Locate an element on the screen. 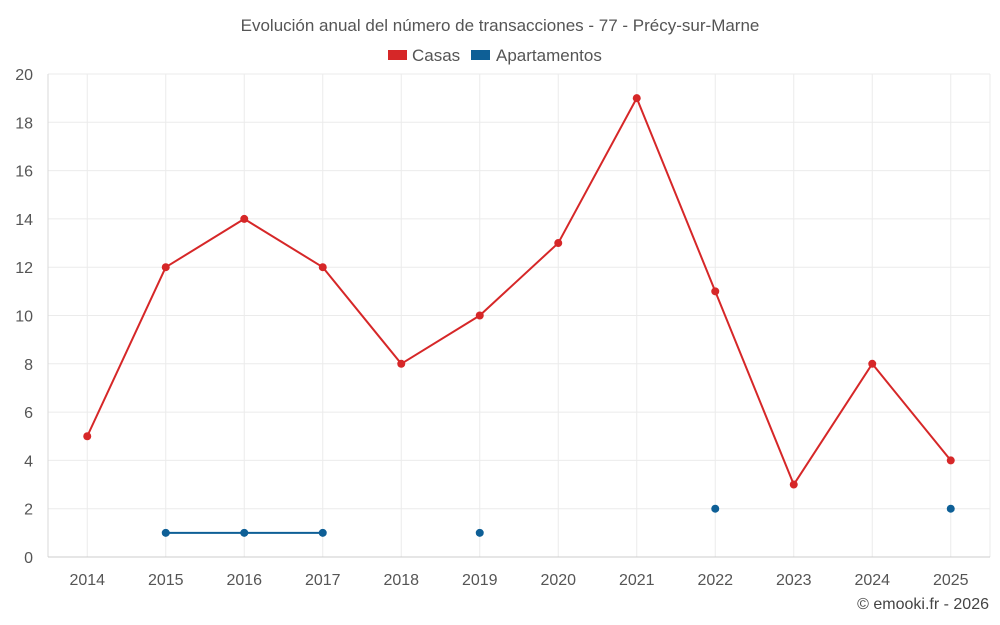  y-tick-label: 6 is located at coordinates (28, 413).